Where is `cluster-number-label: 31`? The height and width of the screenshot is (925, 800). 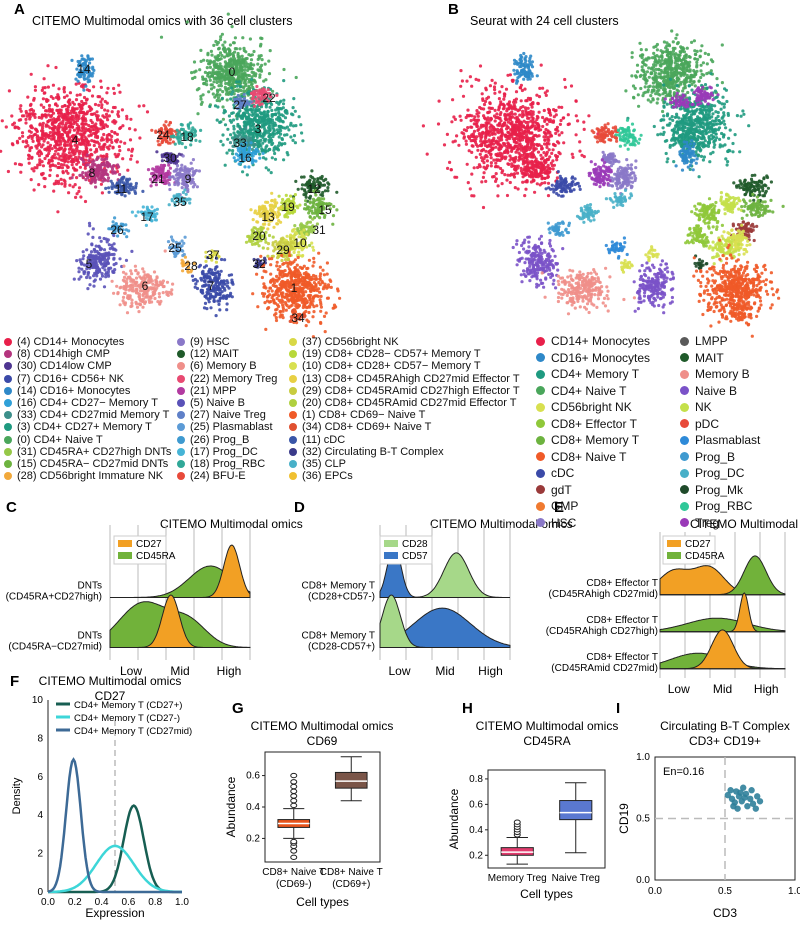
cluster-number-label: 31 is located at coordinates (319, 230).